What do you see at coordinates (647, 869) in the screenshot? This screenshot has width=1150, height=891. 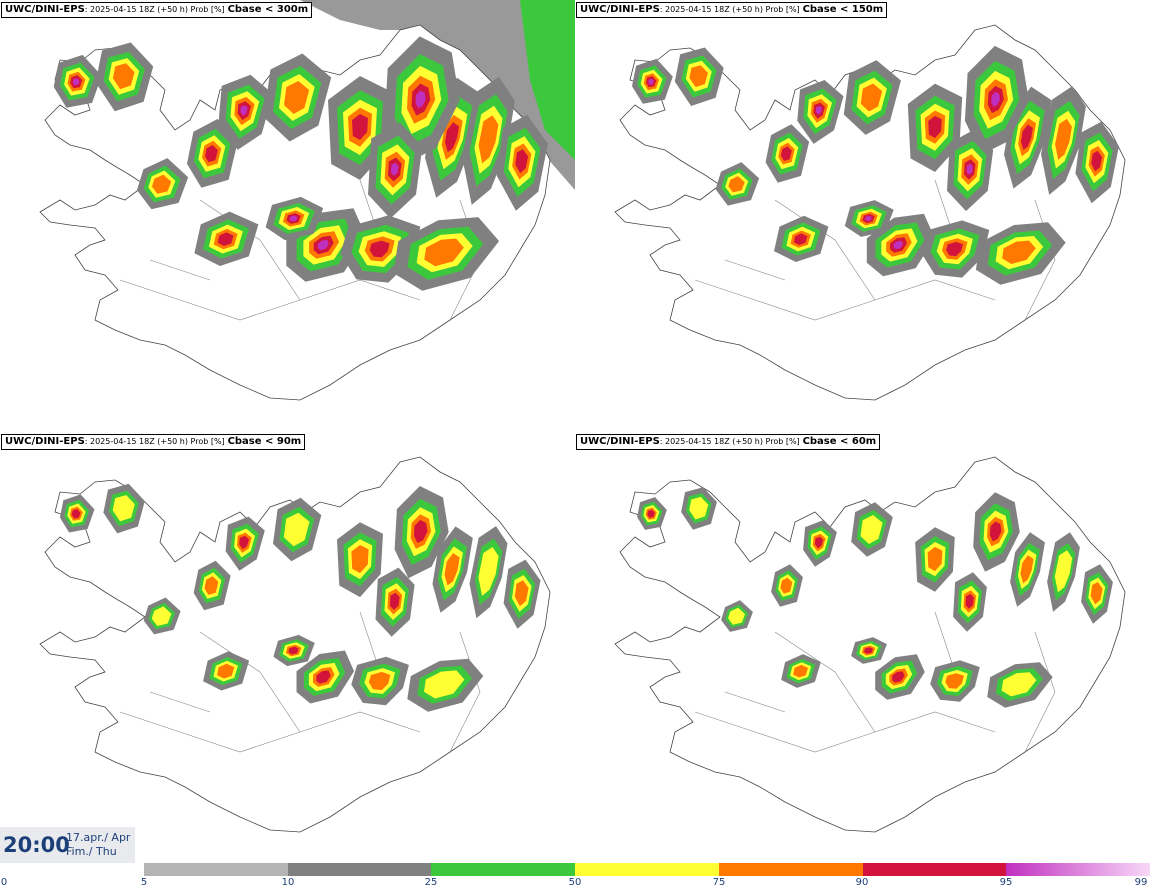 I see `colorbar` at bounding box center [647, 869].